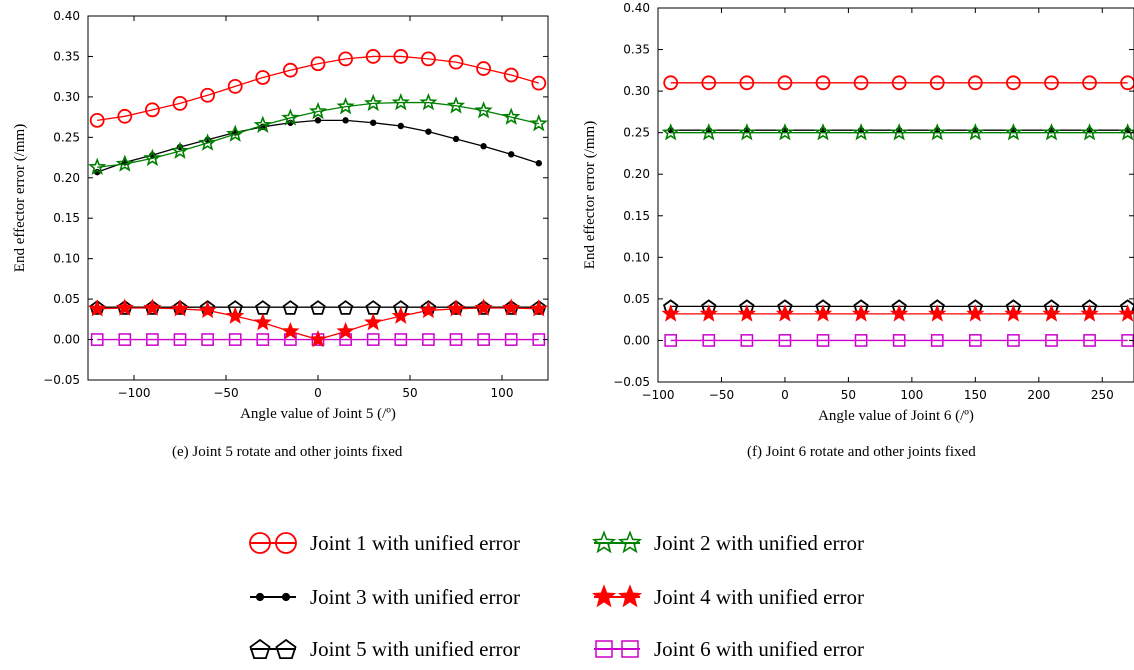 This screenshot has height=670, width=1134. What do you see at coordinates (636, 8) in the screenshot?
I see `chart-f-ytick-label: 0.40` at bounding box center [636, 8].